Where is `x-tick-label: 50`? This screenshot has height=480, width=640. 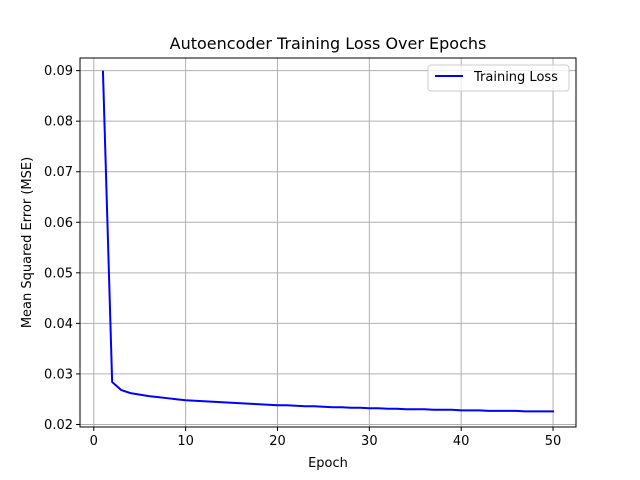 x-tick-label: 50 is located at coordinates (553, 441).